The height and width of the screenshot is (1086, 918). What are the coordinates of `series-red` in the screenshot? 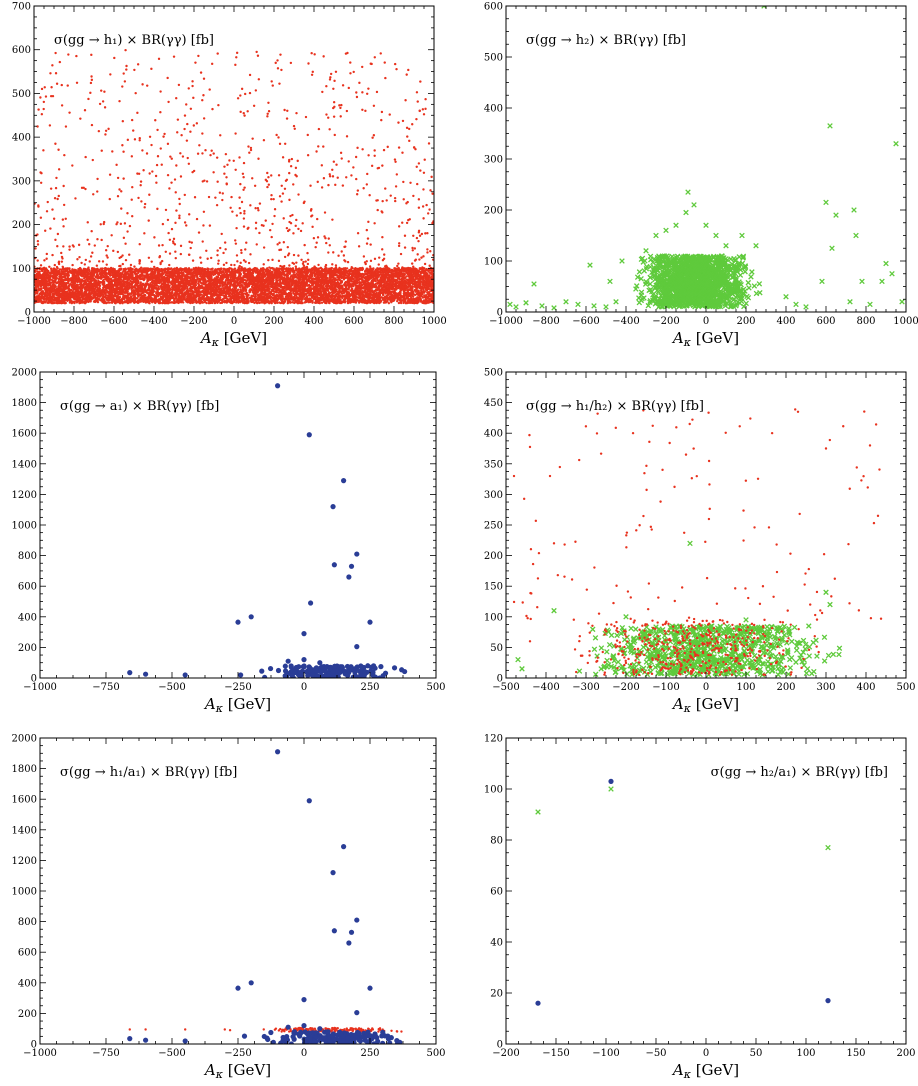 It's located at (234, 176).